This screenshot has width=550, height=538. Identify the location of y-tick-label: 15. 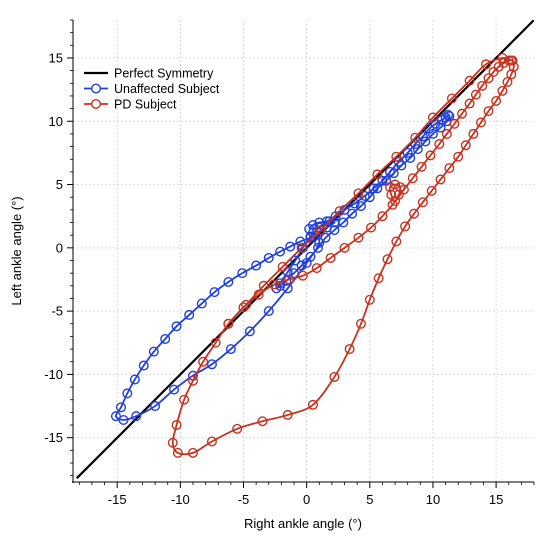
(56, 57).